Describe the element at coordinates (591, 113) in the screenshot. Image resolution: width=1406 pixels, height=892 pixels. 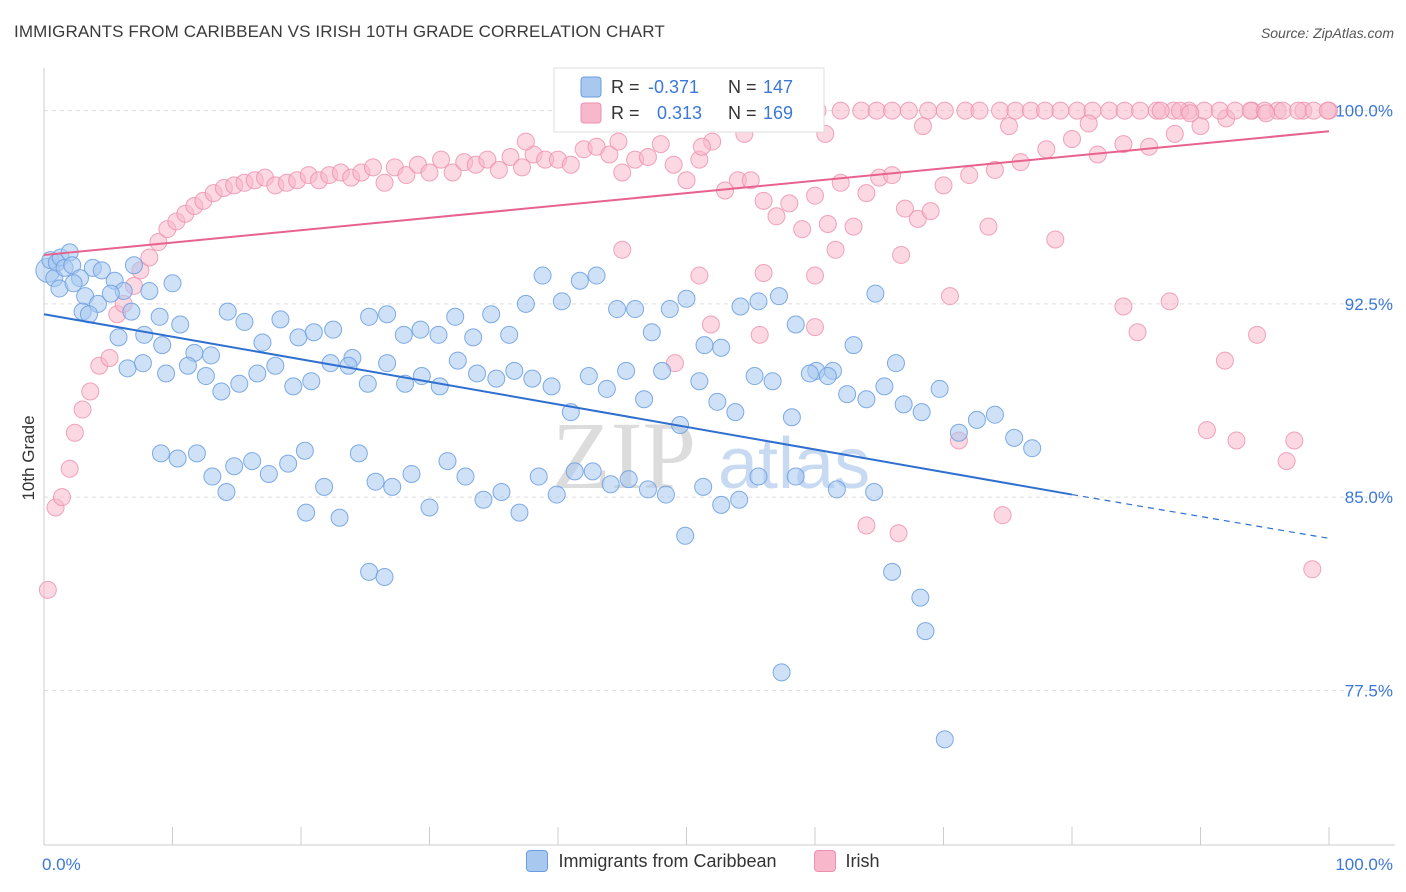
I see `stats-swatch-pink` at that location.